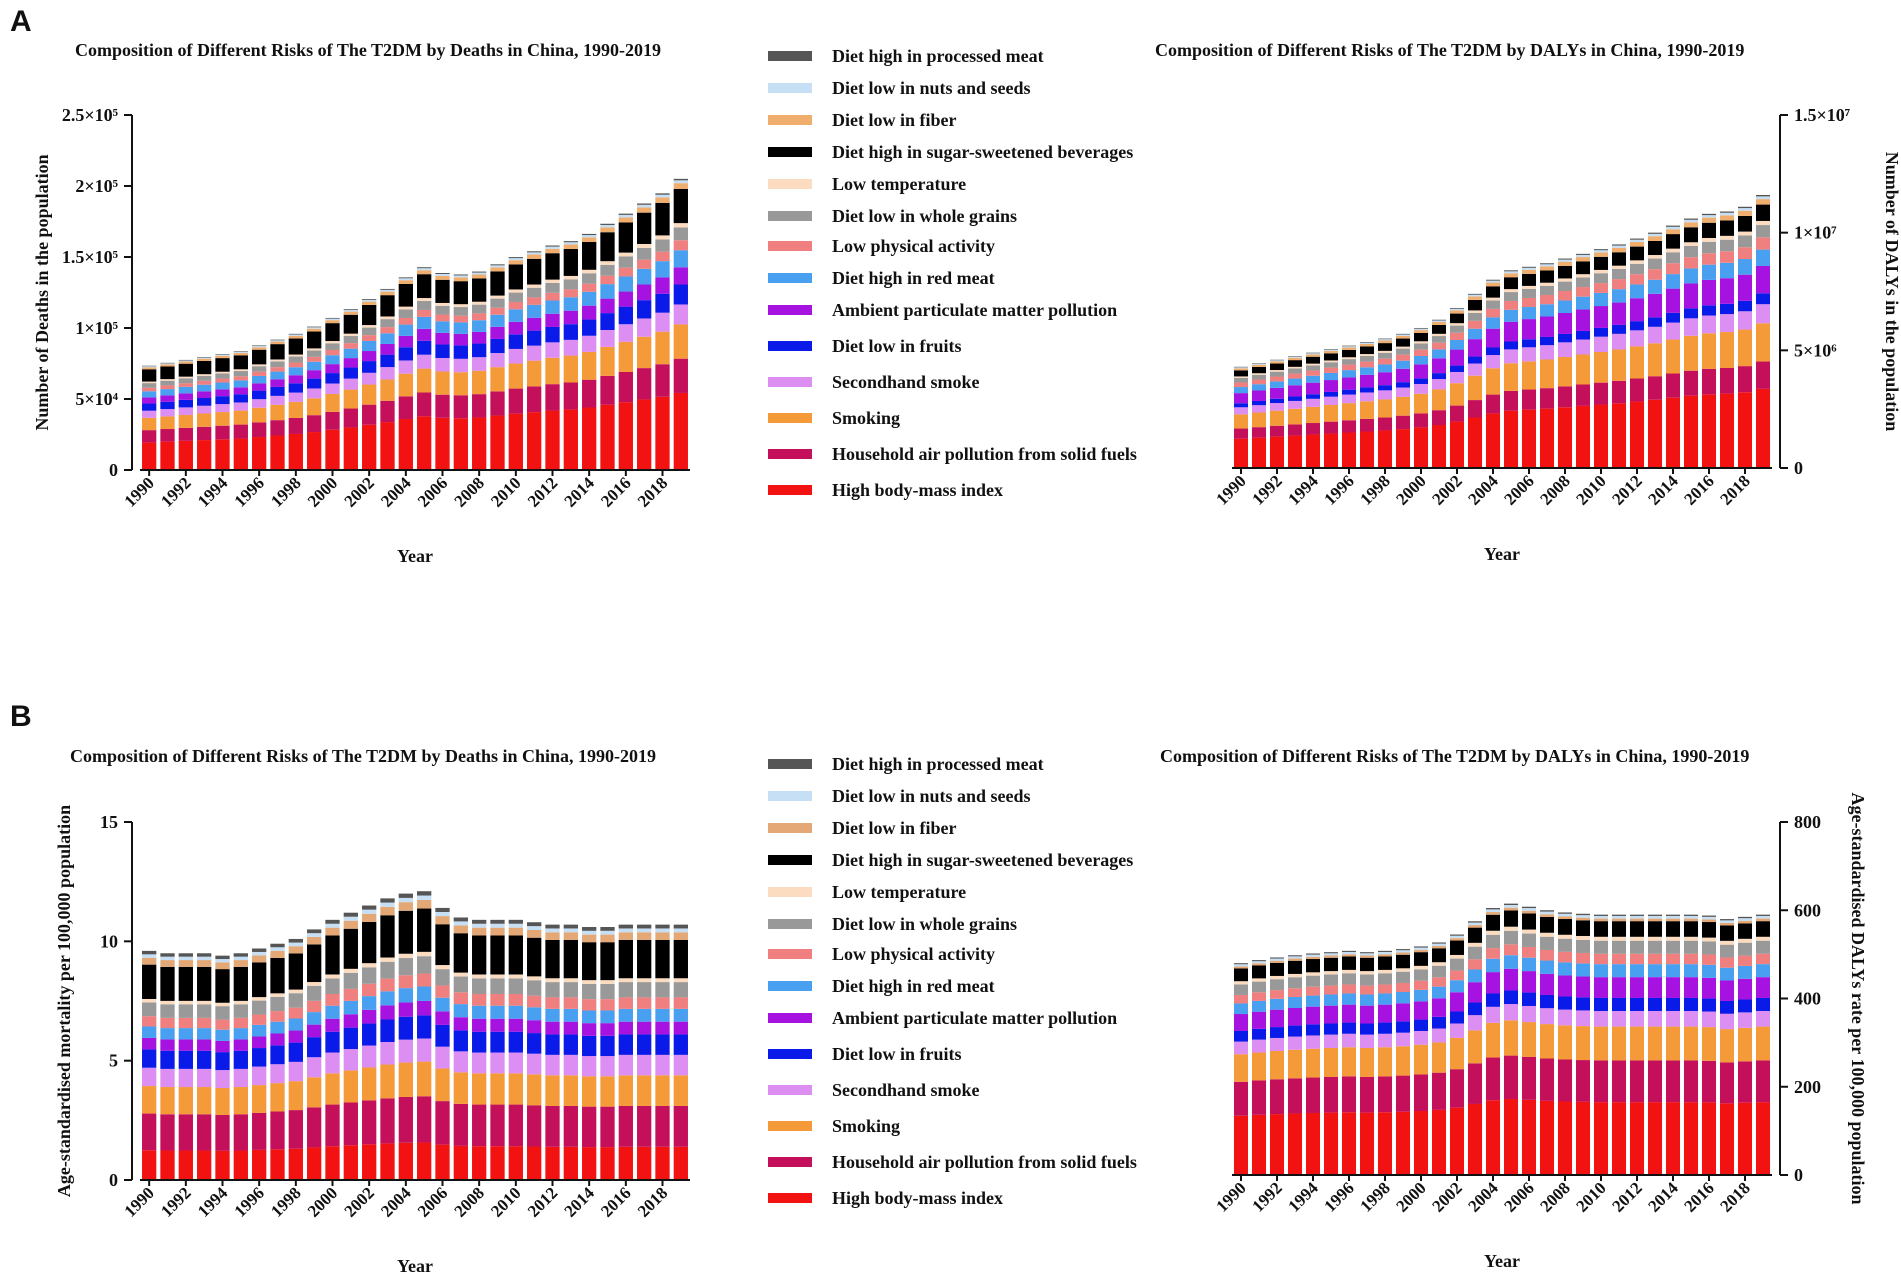  What do you see at coordinates (652, 491) in the screenshot?
I see `x-tick-label: 2018` at bounding box center [652, 491].